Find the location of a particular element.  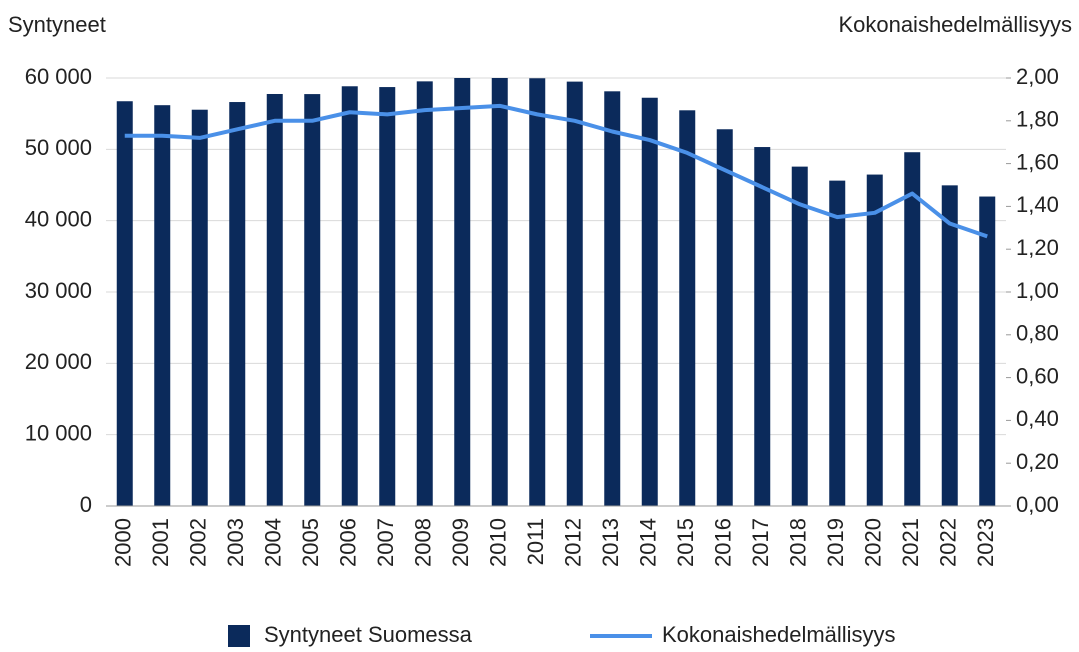

x-tick-label: 2016 is located at coordinates (723, 542).